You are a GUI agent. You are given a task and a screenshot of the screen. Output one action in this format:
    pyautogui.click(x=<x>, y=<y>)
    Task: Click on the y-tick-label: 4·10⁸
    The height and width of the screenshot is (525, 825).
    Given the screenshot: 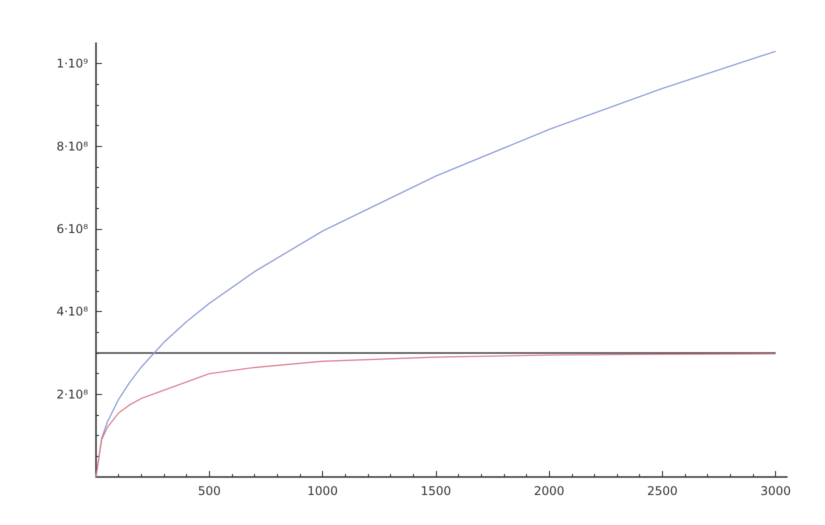 What is the action you would take?
    pyautogui.click(x=72, y=311)
    